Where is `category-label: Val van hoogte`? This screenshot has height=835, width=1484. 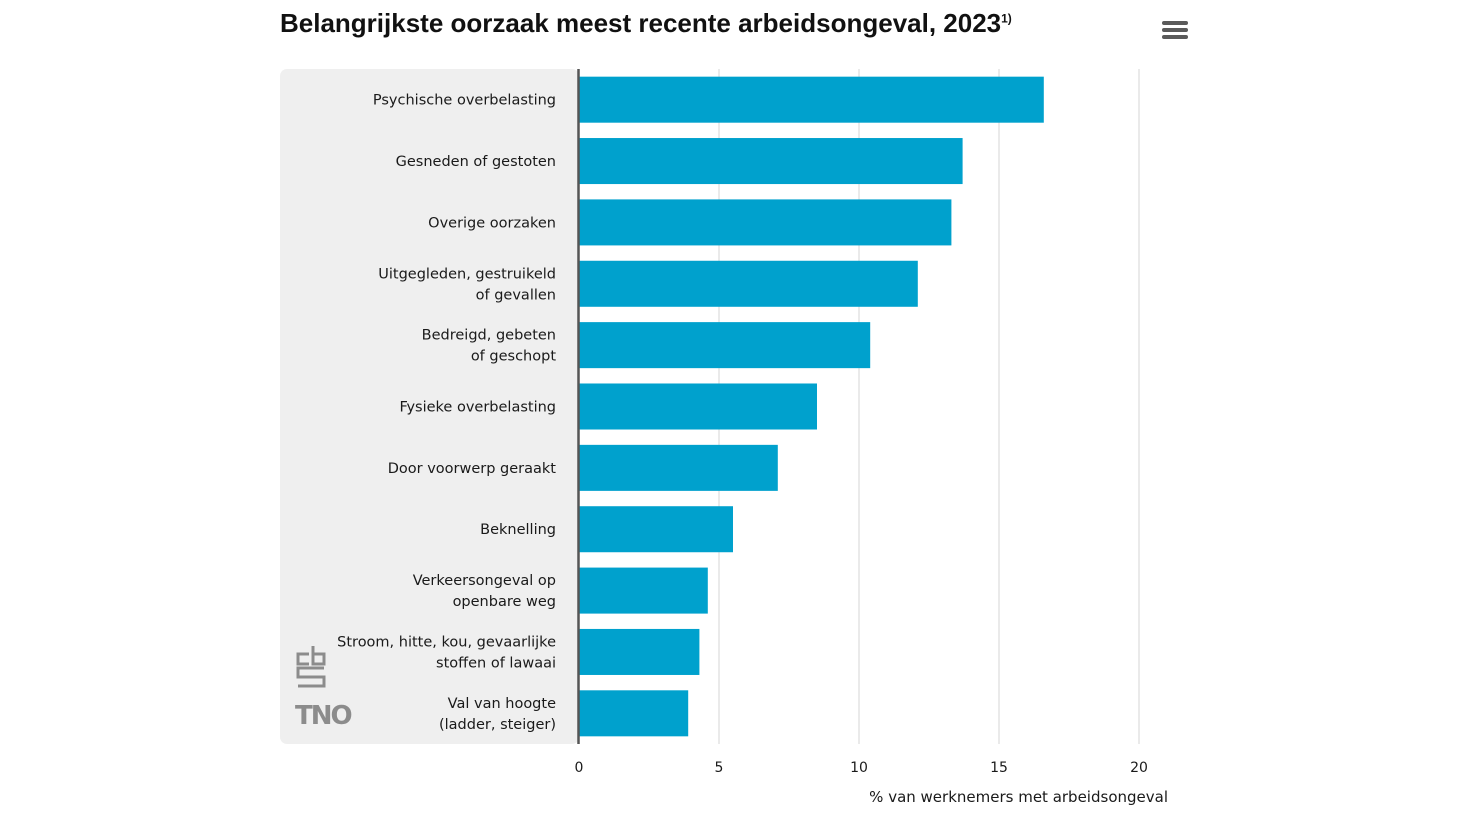 category-label: Val van hoogte is located at coordinates (502, 704).